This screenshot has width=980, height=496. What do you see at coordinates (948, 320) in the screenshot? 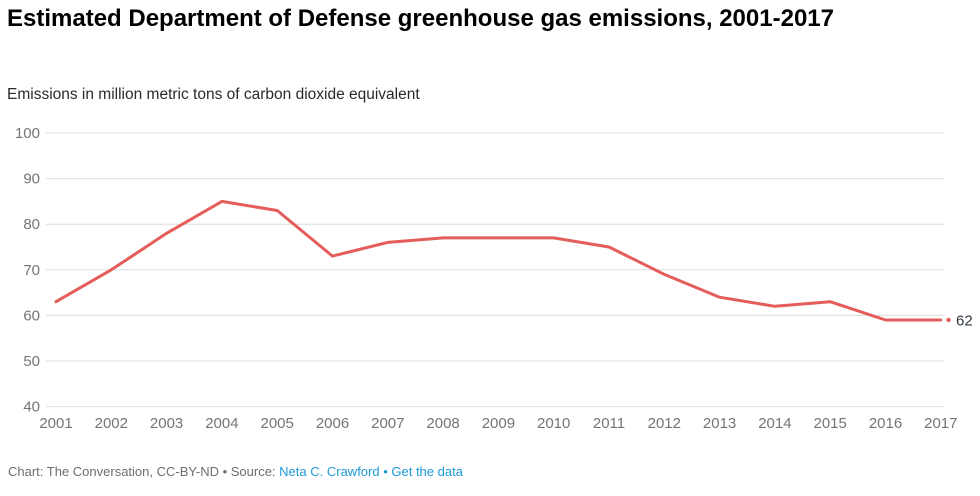
I see `end-point-dot` at bounding box center [948, 320].